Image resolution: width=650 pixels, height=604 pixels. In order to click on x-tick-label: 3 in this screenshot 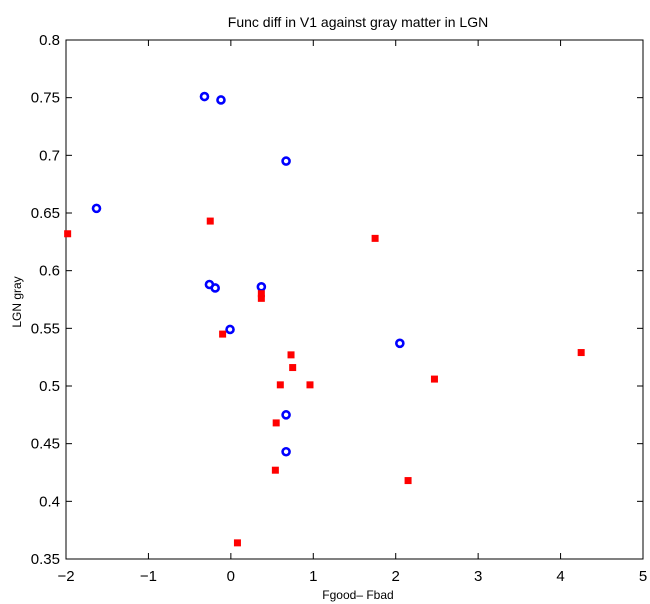, I will do `click(478, 576)`.